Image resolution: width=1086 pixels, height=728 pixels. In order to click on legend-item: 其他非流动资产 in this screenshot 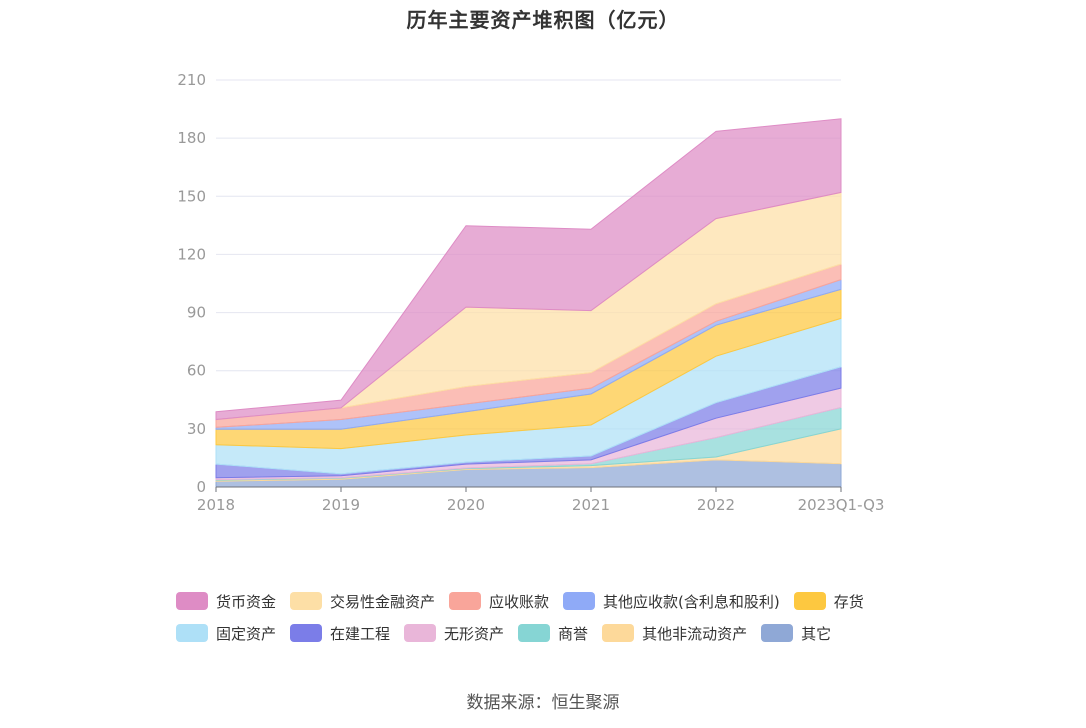, I will do `click(674, 633)`.